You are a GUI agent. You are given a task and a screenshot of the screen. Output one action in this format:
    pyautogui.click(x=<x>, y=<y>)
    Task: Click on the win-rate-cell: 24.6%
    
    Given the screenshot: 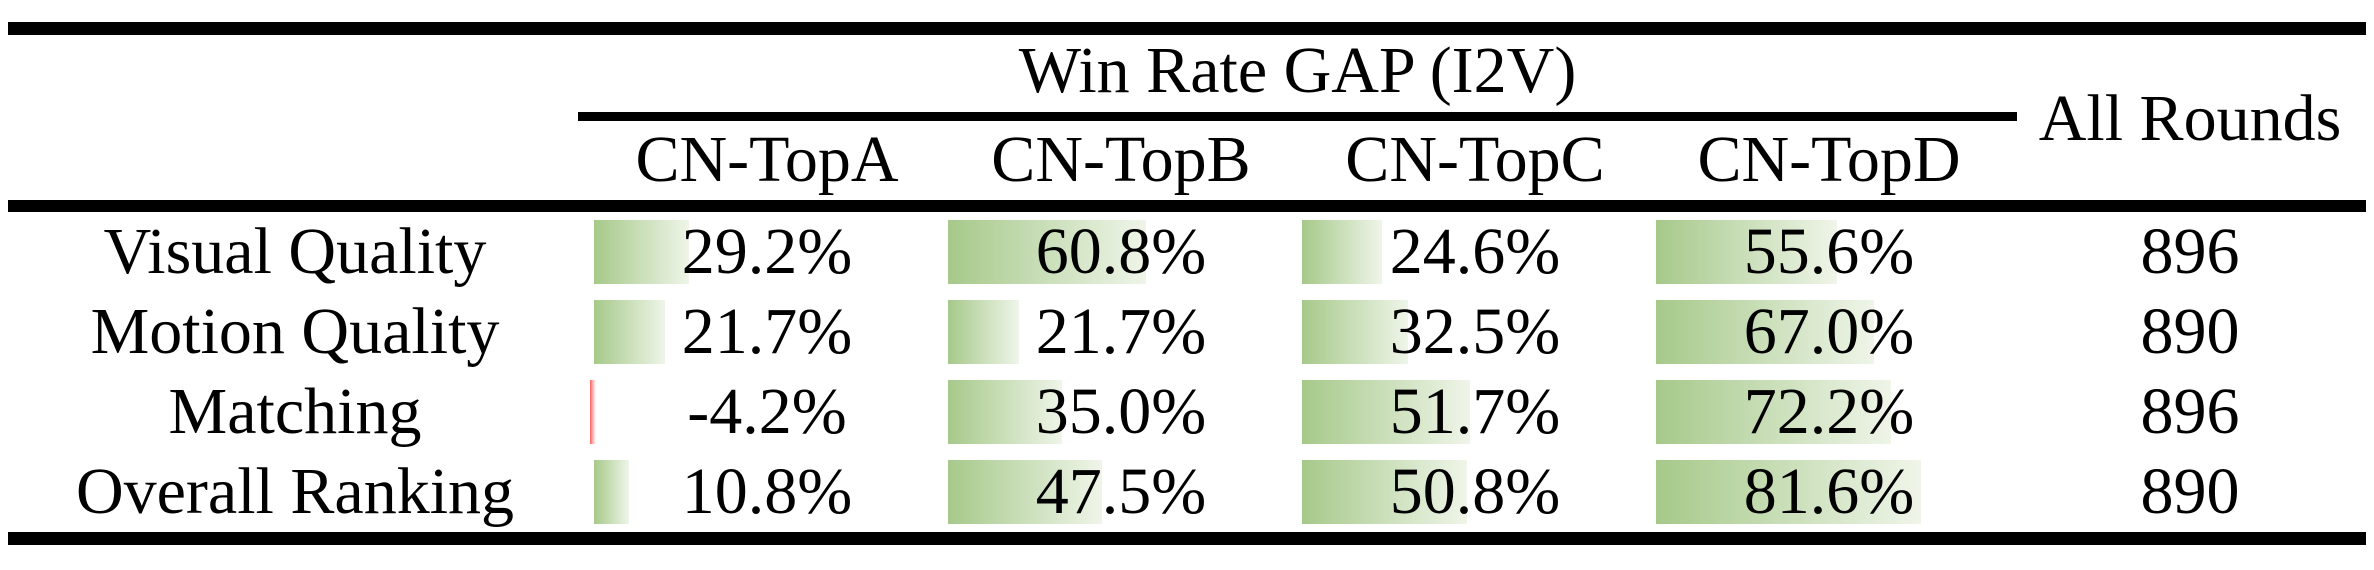 What is the action you would take?
    pyautogui.click(x=1475, y=252)
    